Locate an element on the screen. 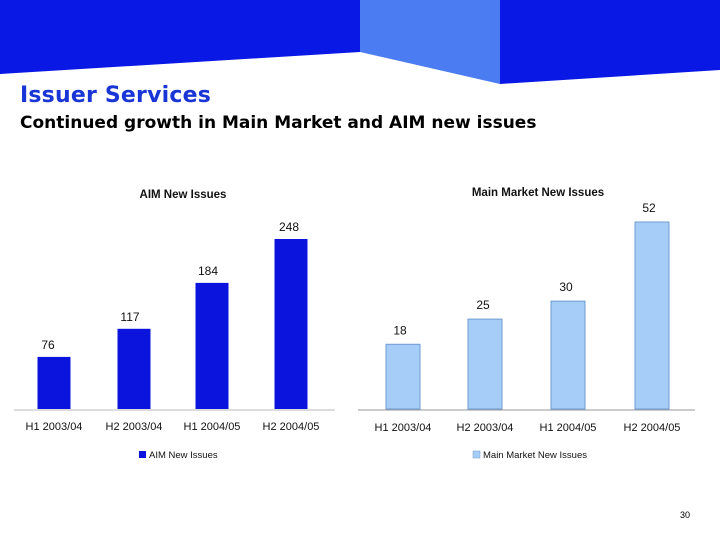  main-legend-swatch is located at coordinates (476, 454).